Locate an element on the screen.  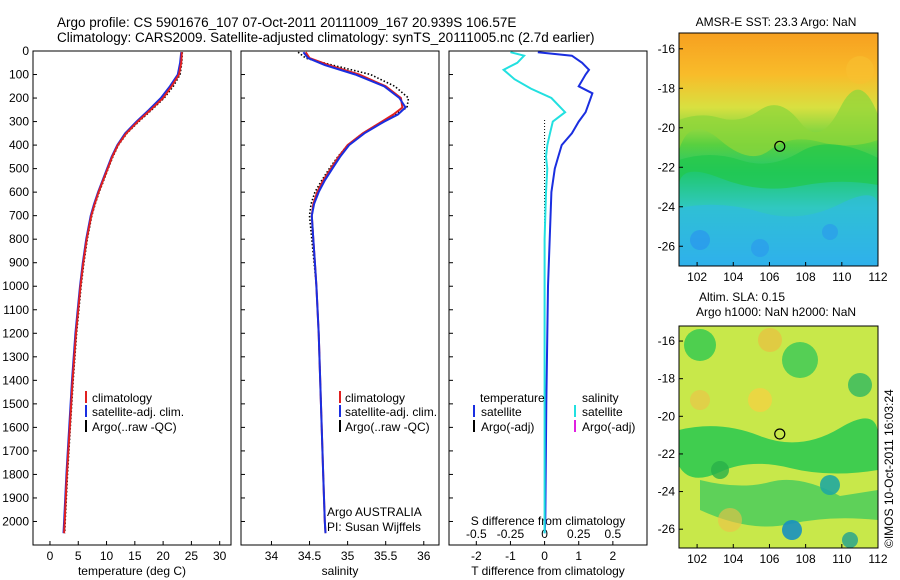
temperature-axis: 0 5 10 15 20 25 30 is located at coordinates (137, 552).